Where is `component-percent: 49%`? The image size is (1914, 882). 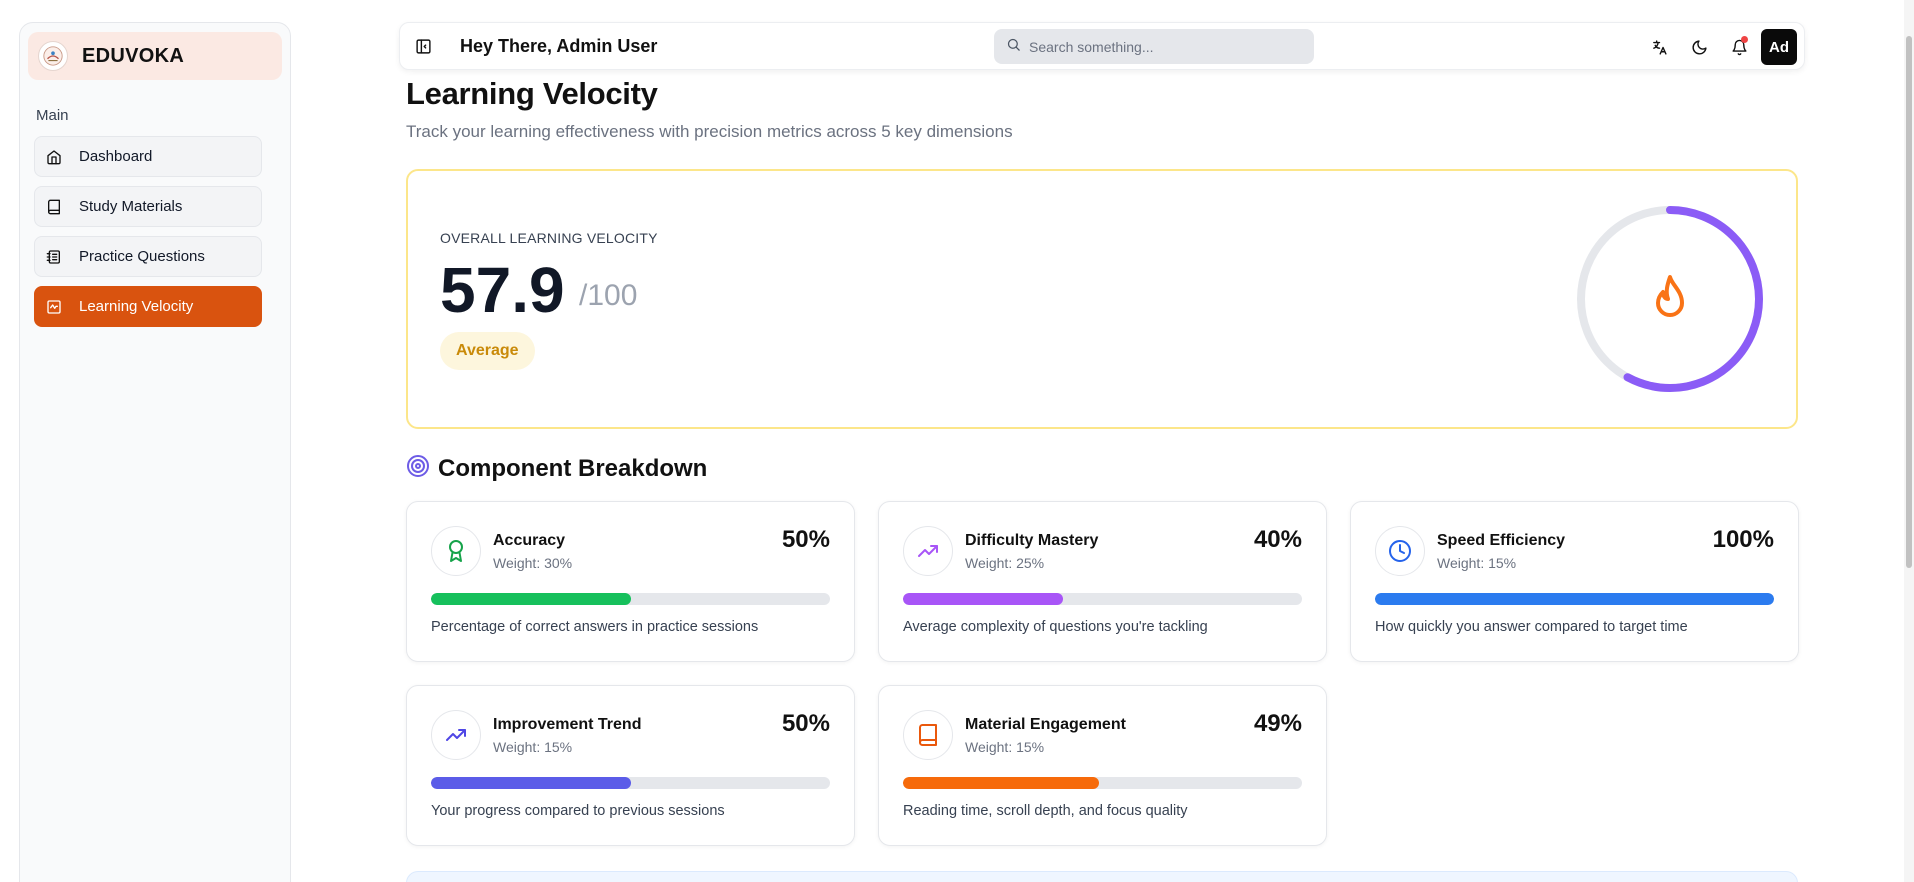
component-percent: 49% is located at coordinates (1277, 723).